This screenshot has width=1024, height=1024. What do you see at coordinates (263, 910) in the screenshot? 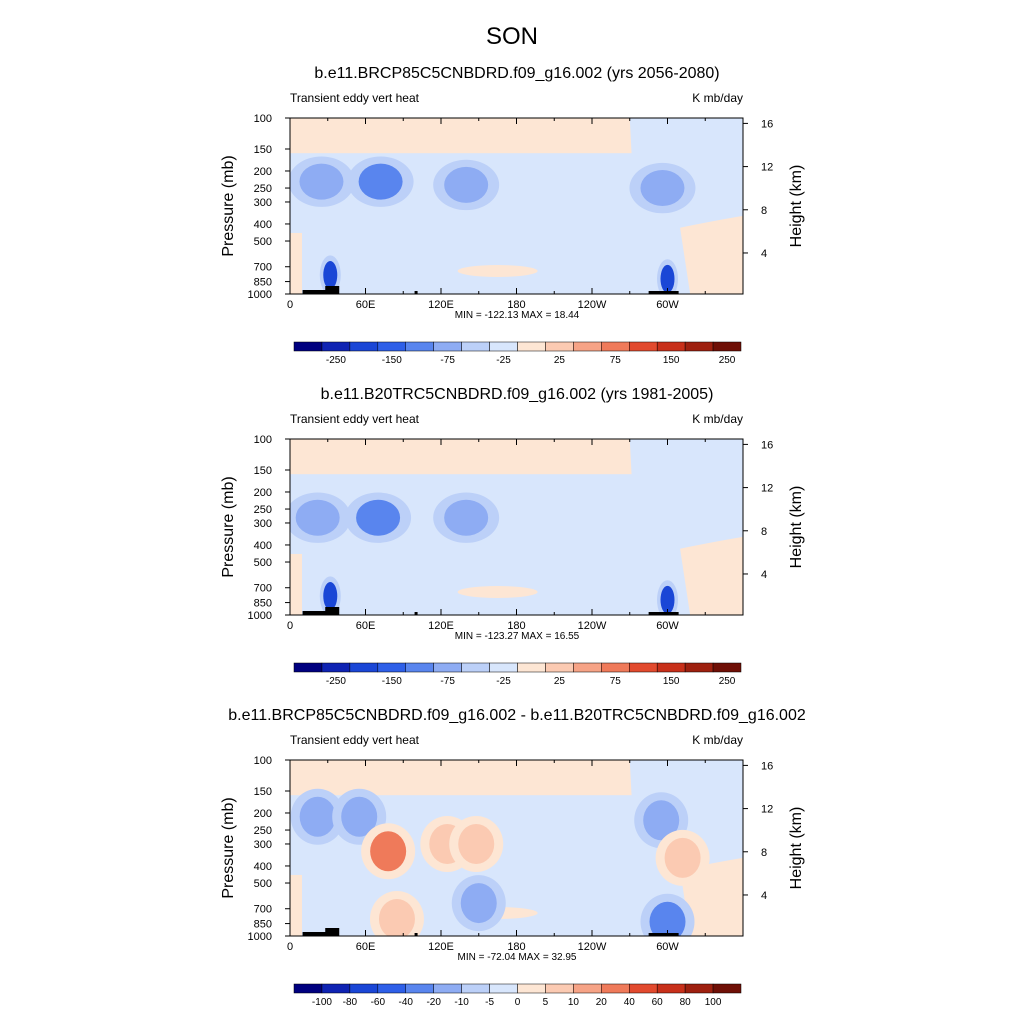
I see `y-tick-label: 700` at bounding box center [263, 910].